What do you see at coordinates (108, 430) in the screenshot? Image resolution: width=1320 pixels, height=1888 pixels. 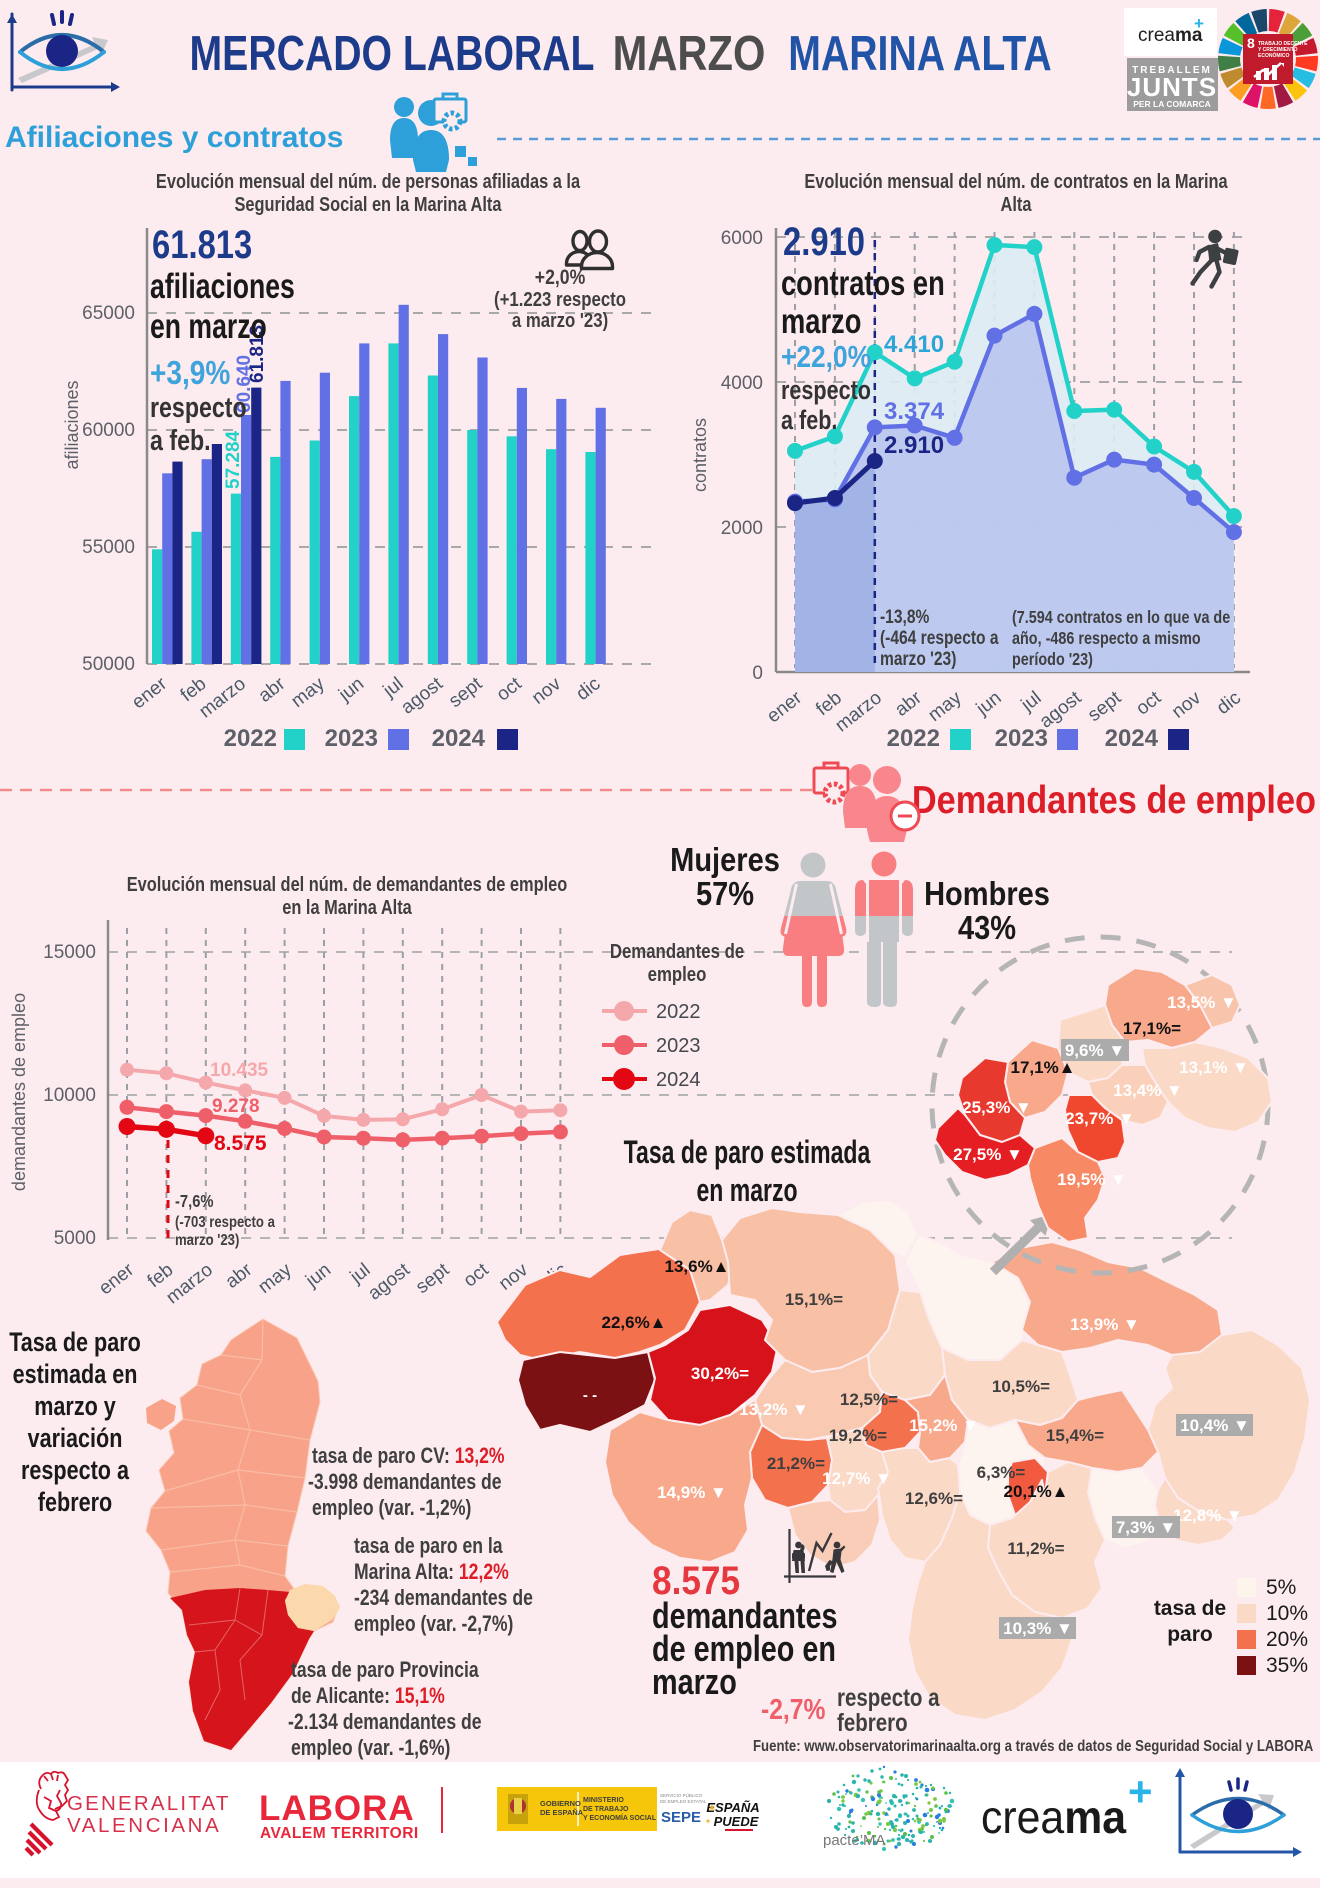 I see `svg-text: 60000` at bounding box center [108, 430].